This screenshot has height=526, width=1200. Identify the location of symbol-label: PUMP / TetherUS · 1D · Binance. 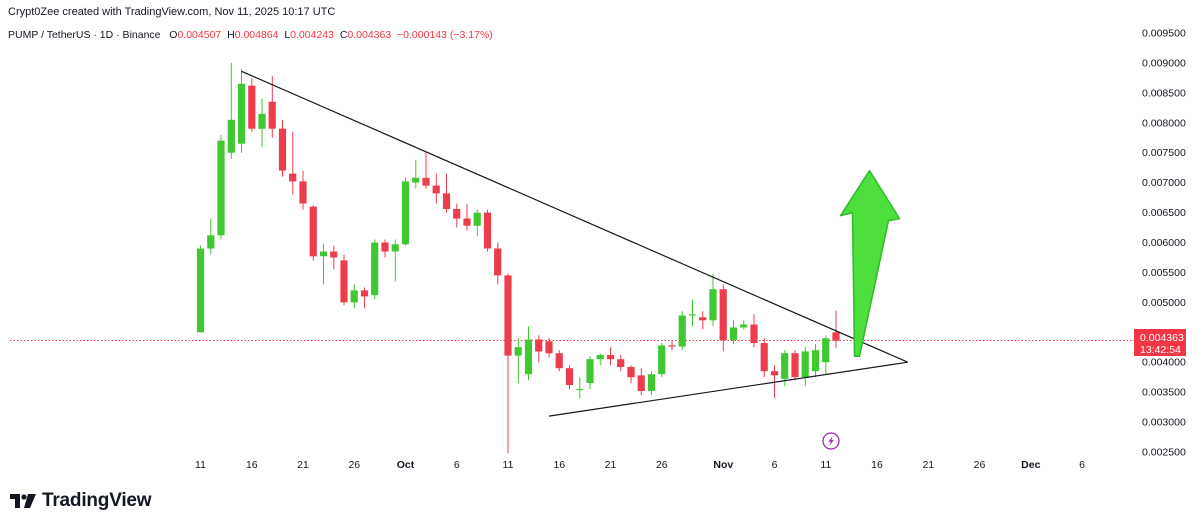
(84, 35).